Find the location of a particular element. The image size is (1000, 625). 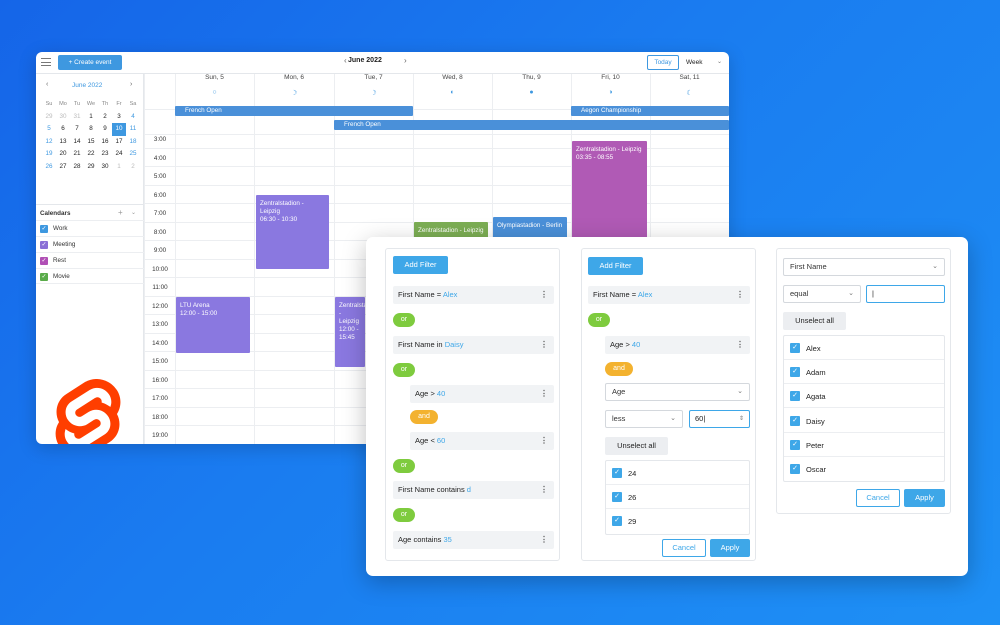

calendar-item-meeting: ✓ Meeting is located at coordinates (90, 244).